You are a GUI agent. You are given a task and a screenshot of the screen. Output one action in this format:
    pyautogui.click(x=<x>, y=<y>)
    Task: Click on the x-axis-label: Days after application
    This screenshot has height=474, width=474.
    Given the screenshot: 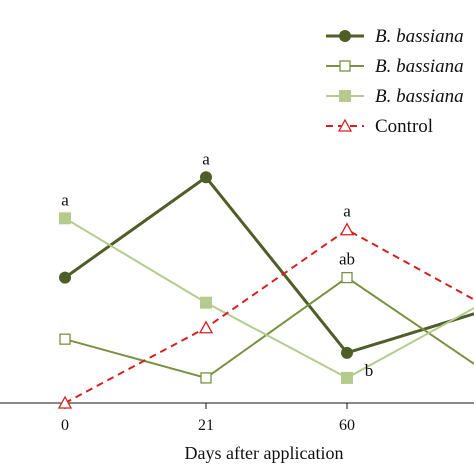 What is the action you would take?
    pyautogui.click(x=264, y=453)
    